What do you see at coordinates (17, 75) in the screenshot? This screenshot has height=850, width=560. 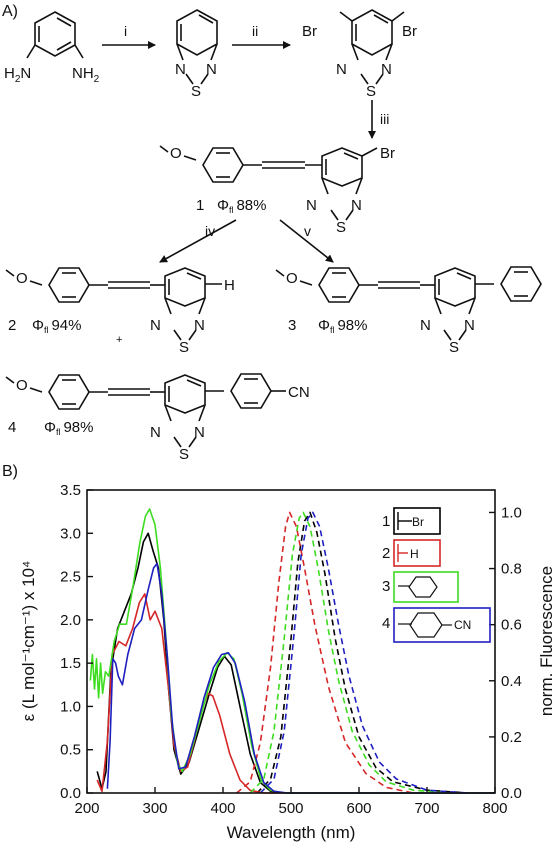 I see `svg-text: H2N` at bounding box center [17, 75].